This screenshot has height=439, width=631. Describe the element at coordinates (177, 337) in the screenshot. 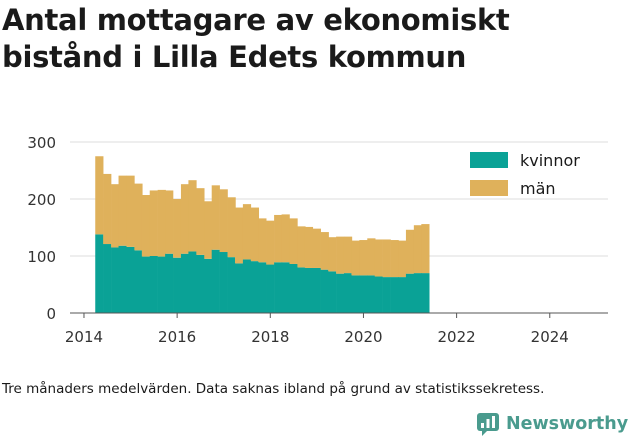

I see `x-tick-label: 2016` at that location.